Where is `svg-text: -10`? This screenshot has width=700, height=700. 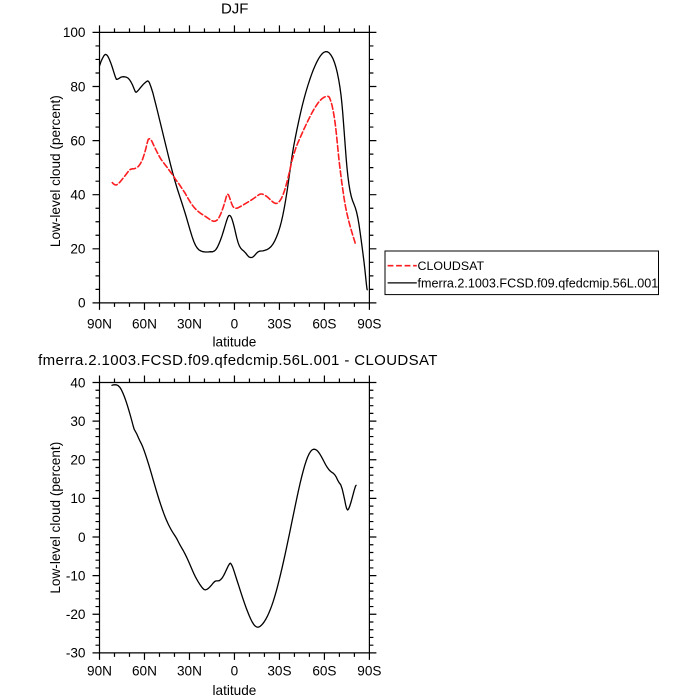
svg-text: -10 is located at coordinates (76, 575).